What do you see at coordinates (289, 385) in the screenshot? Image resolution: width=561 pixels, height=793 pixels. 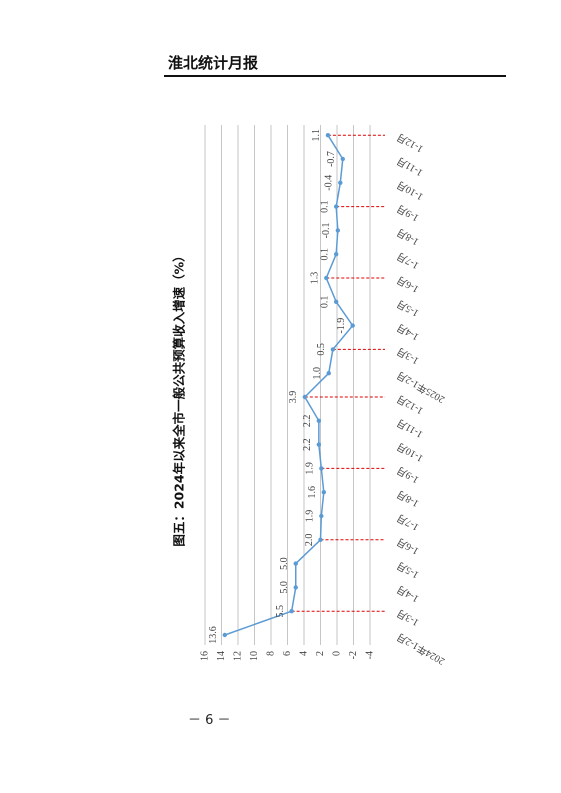 I see `series-line` at bounding box center [289, 385].